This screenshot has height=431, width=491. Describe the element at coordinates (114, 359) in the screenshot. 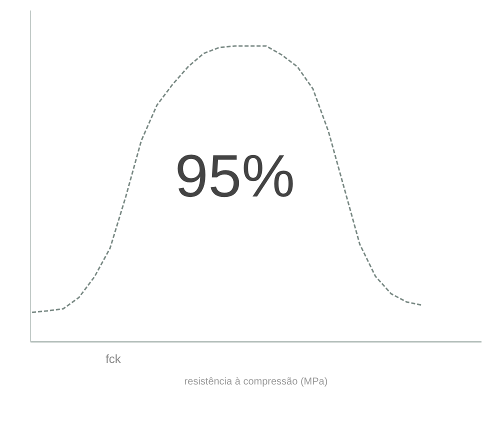

I see `text: fck` at that location.